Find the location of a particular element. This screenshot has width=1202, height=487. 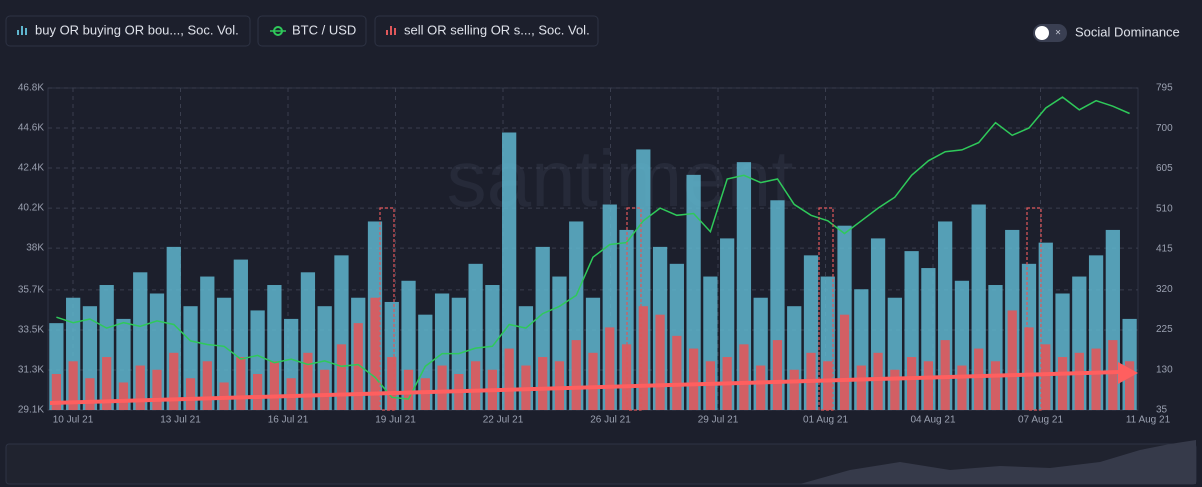

y2-tick-label: 605 is located at coordinates (1164, 168).